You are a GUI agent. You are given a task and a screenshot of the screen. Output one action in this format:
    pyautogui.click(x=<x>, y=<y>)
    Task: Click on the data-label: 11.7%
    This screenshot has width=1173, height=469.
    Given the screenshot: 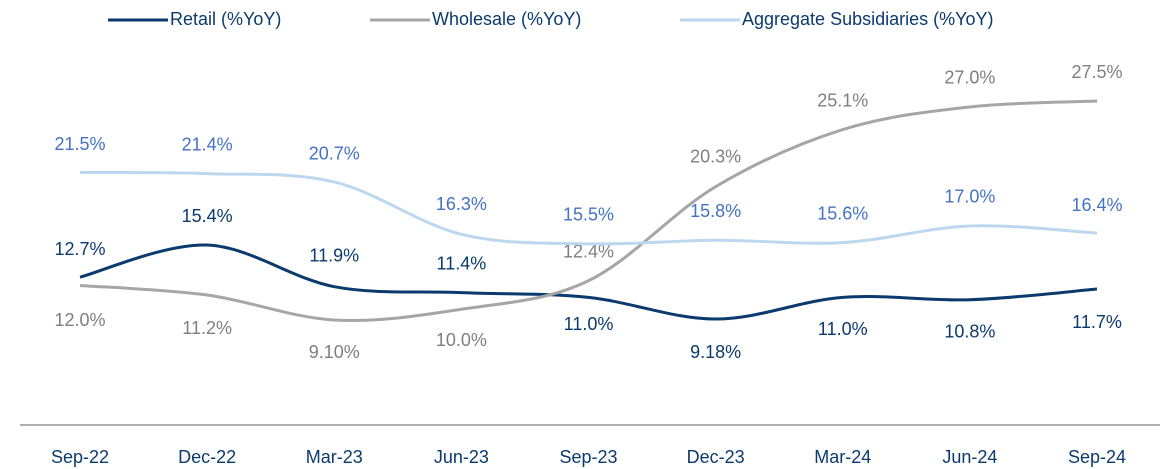 What is the action you would take?
    pyautogui.click(x=1097, y=322)
    